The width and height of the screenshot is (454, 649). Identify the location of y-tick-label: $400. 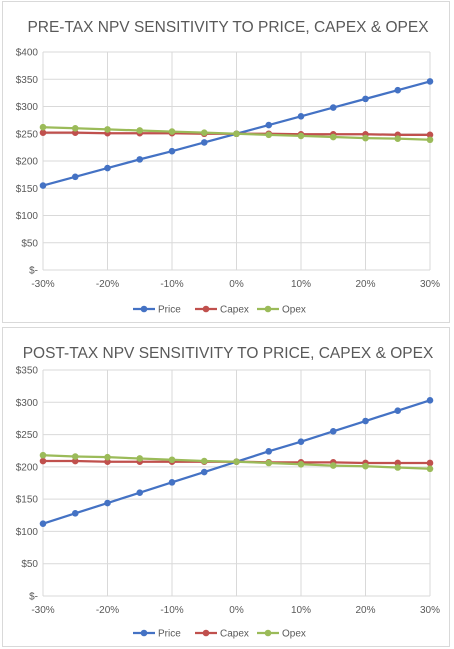
(27, 53).